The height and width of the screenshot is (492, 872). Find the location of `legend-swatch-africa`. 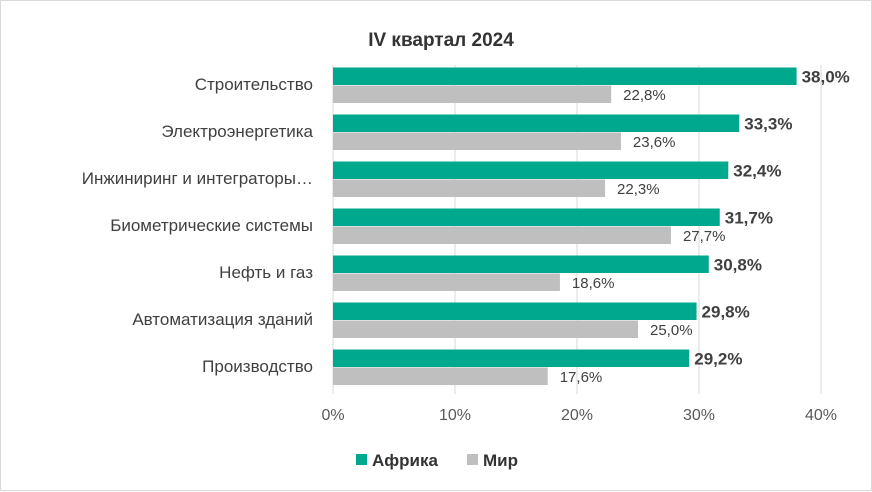

legend-swatch-africa is located at coordinates (361, 459).